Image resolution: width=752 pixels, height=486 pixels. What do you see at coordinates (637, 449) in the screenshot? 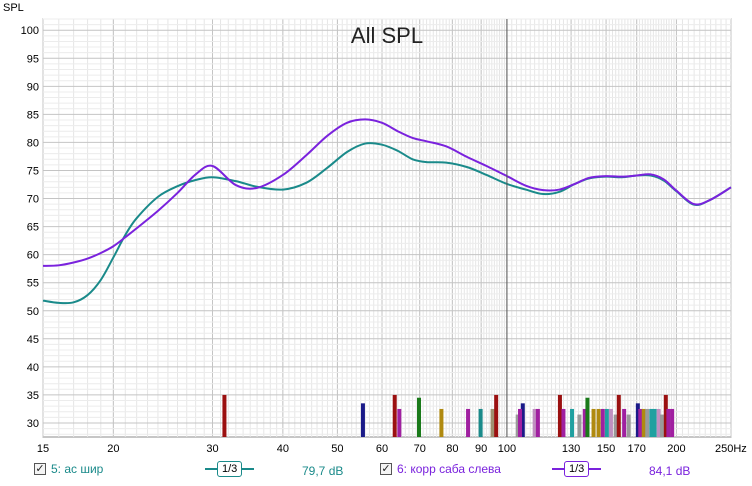
I see `x-tick-label: 170` at bounding box center [637, 449].